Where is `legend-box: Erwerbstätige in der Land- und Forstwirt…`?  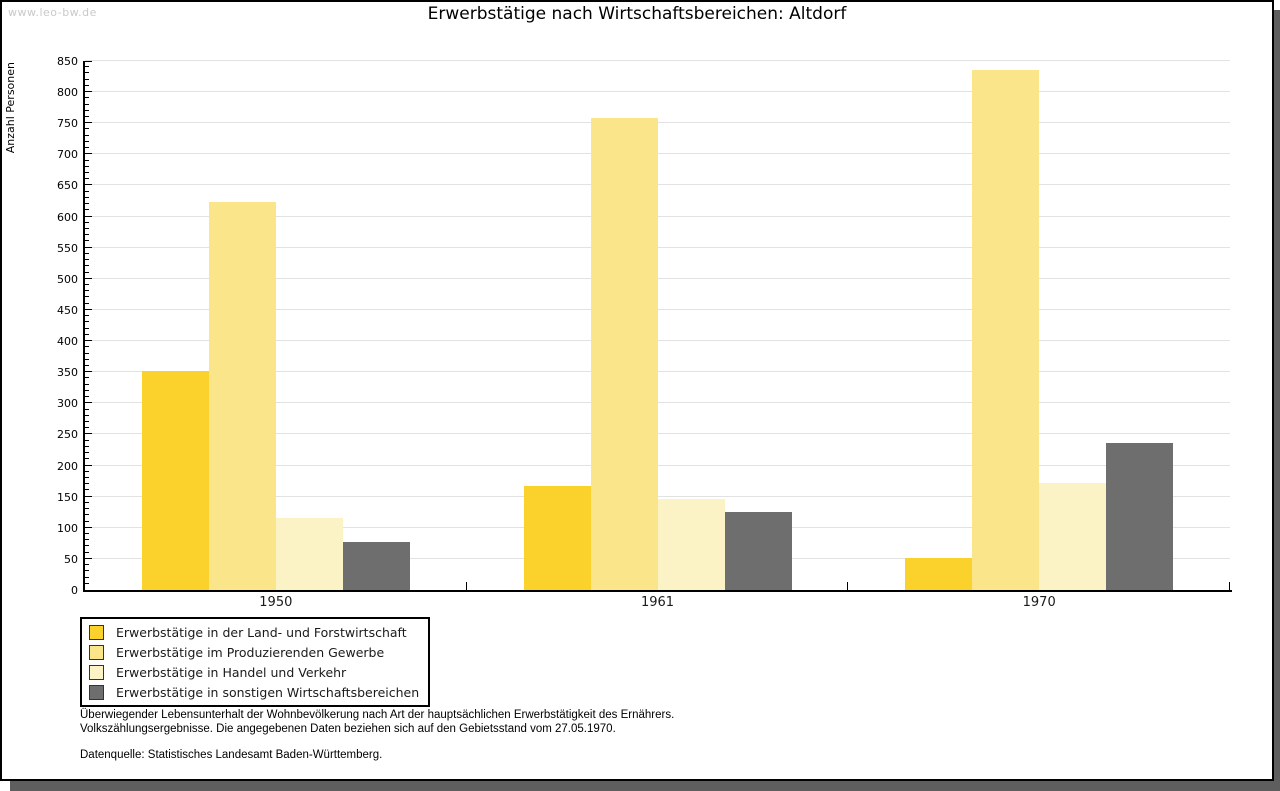
legend-box: Erwerbstätige in der Land- und Forstwirt… is located at coordinates (255, 662).